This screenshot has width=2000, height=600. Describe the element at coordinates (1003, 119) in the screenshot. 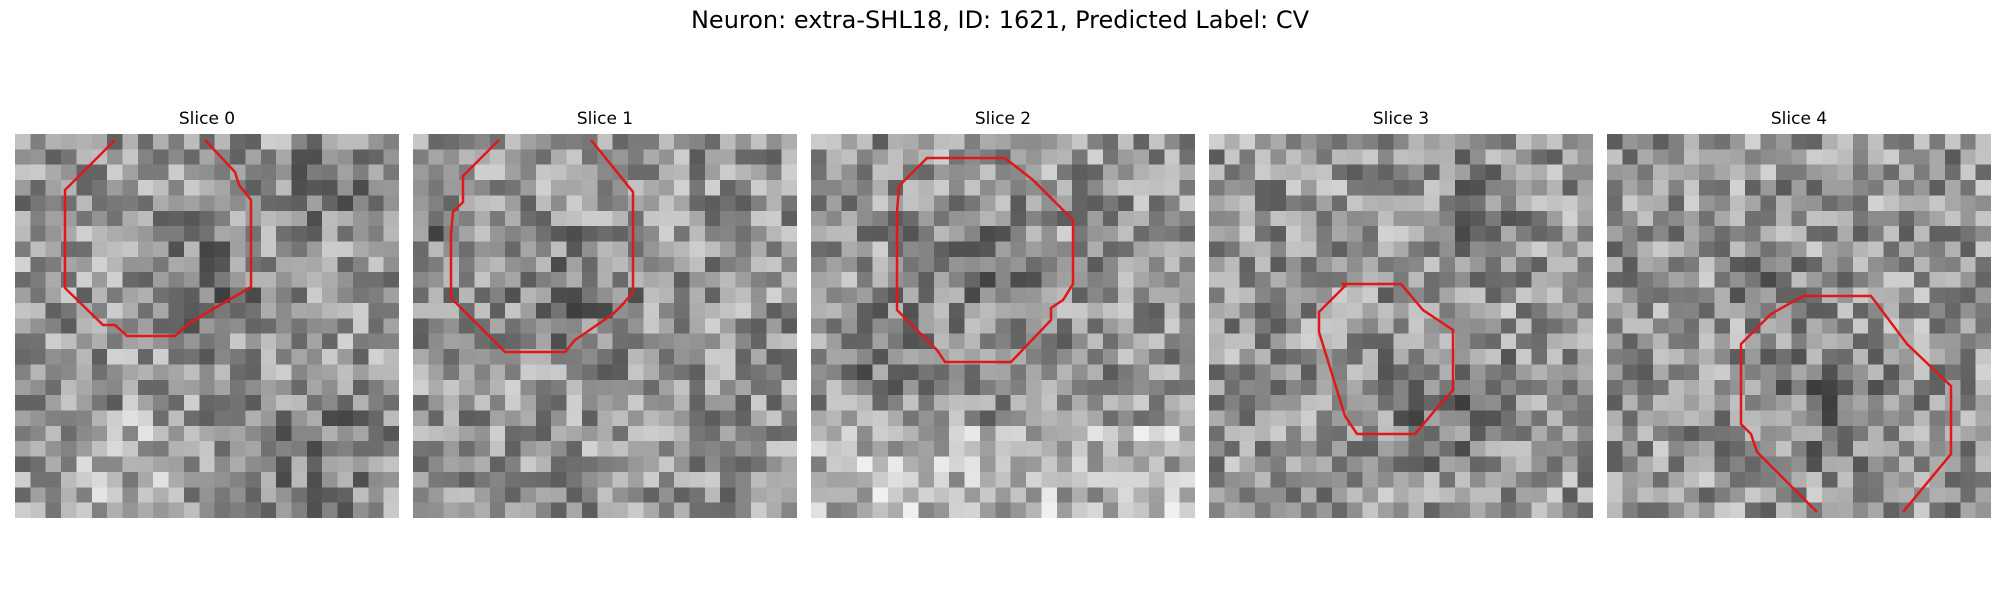

I see `slice-title: Slice 2` at that location.